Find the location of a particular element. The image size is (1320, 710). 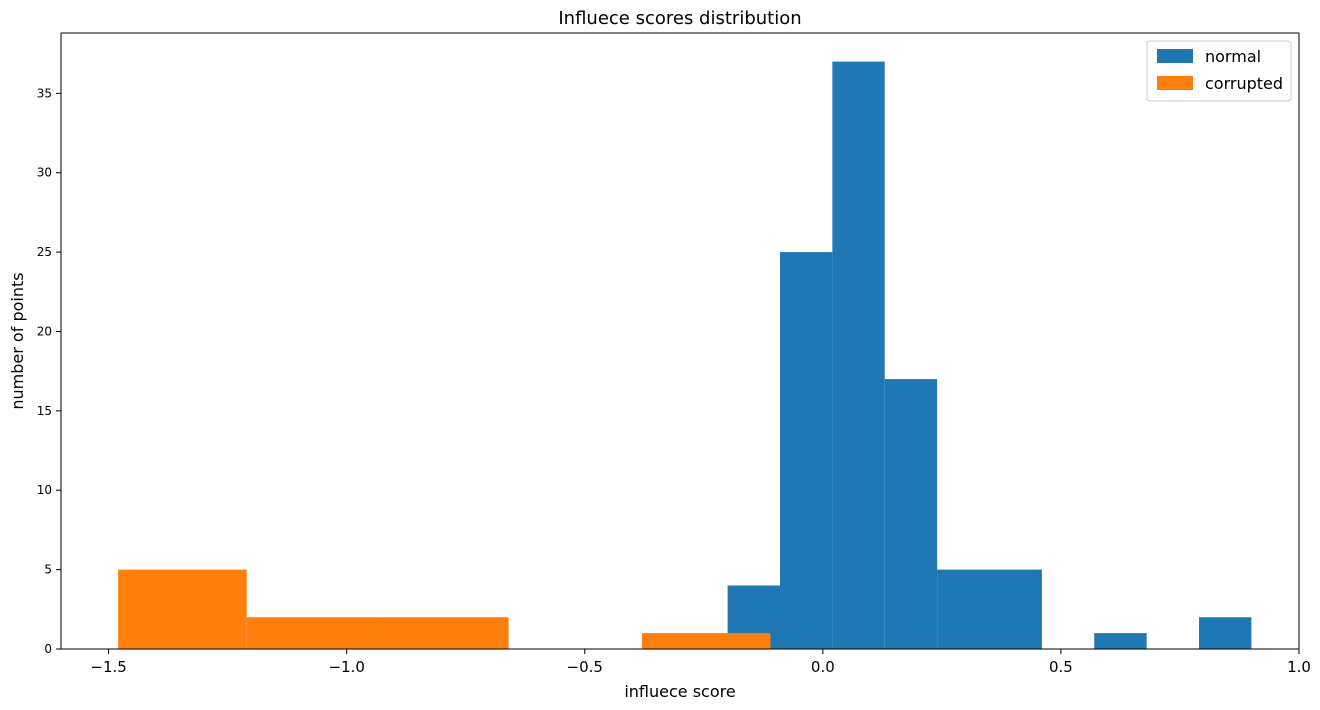

x-tick-label-1: −1.0 is located at coordinates (346, 667).